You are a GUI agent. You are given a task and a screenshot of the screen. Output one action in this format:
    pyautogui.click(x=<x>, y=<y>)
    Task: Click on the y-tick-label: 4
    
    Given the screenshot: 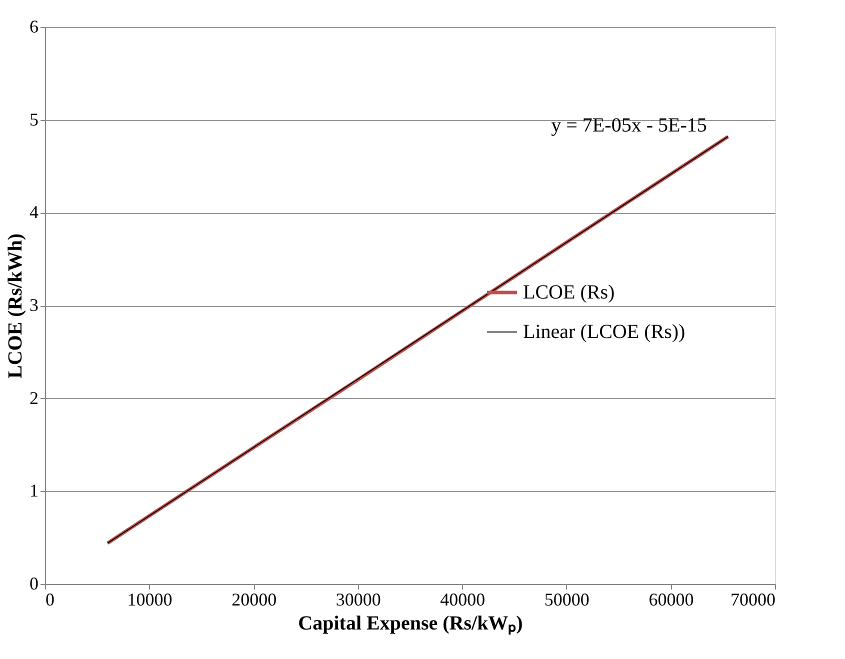 What is the action you would take?
    pyautogui.click(x=34, y=212)
    